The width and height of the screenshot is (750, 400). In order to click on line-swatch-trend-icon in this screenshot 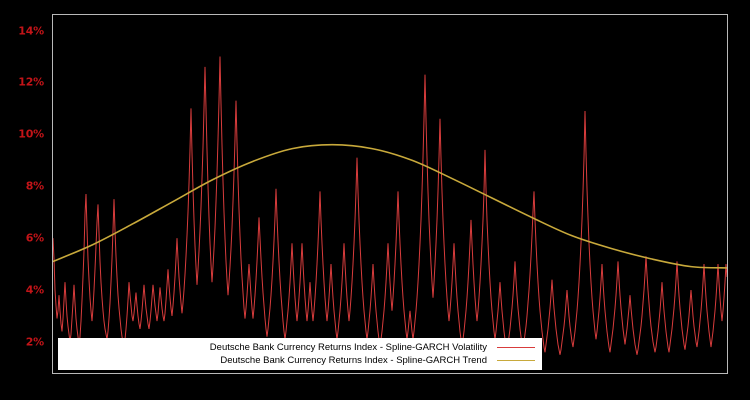, I will do `click(516, 360)`.